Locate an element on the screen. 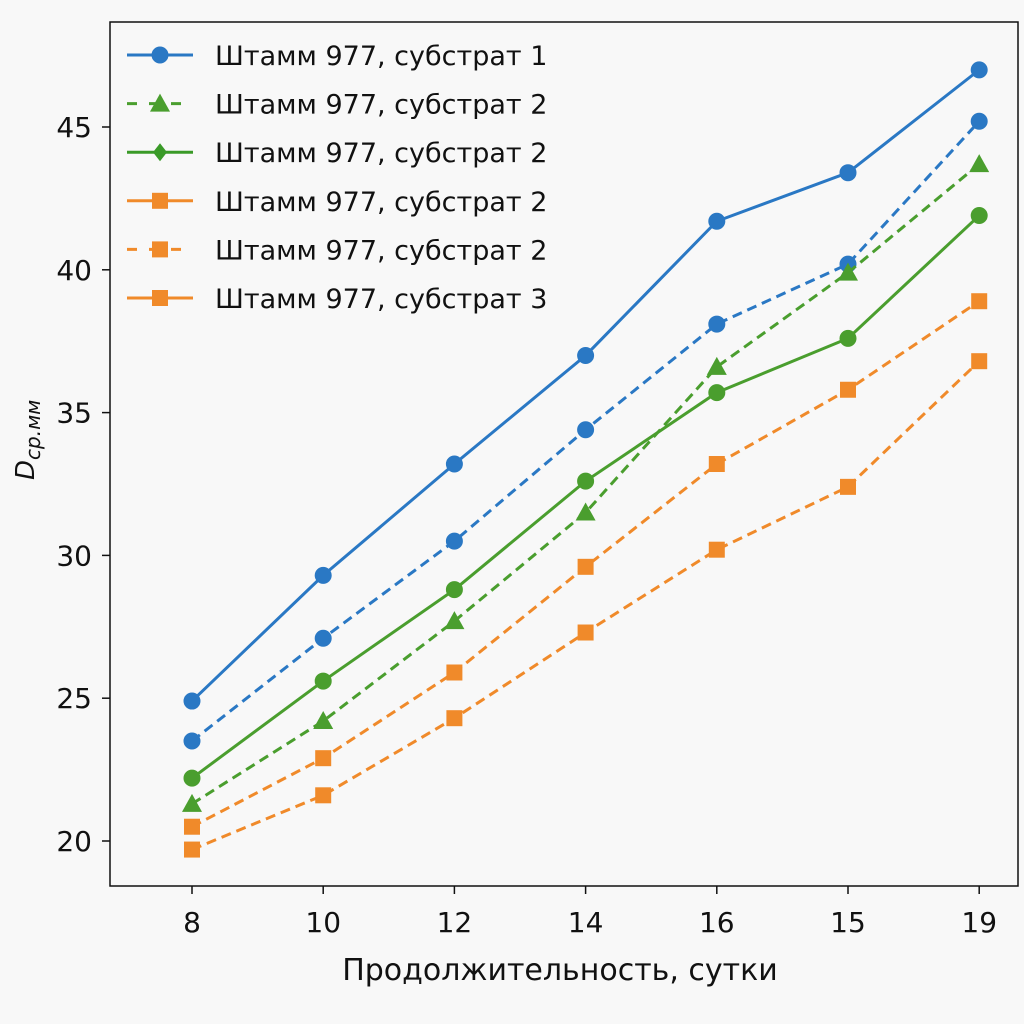  legend-label: Штамм 977, субстрат 1 is located at coordinates (381, 56).